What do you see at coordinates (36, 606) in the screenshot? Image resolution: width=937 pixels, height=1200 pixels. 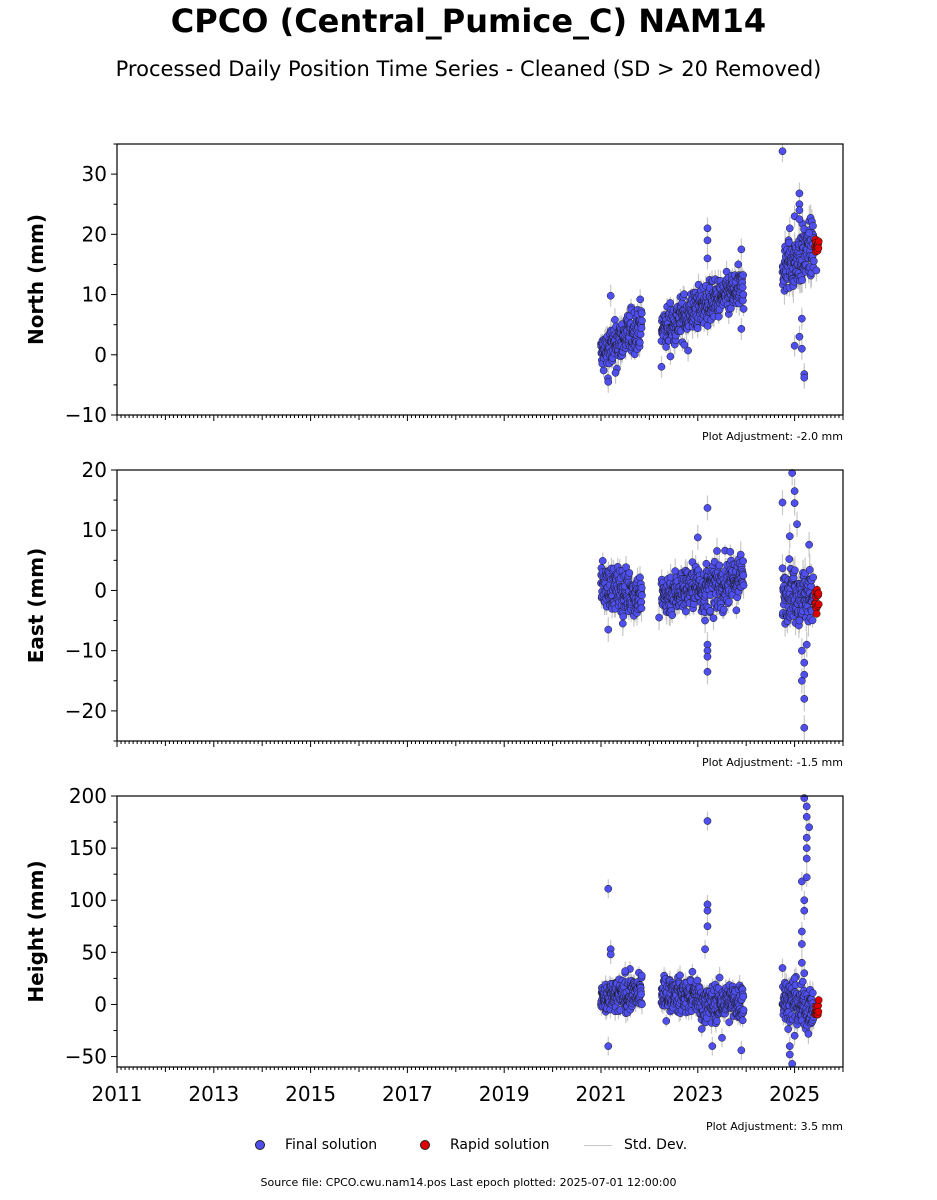 I see `y-axis-label: East (mm)` at bounding box center [36, 606].